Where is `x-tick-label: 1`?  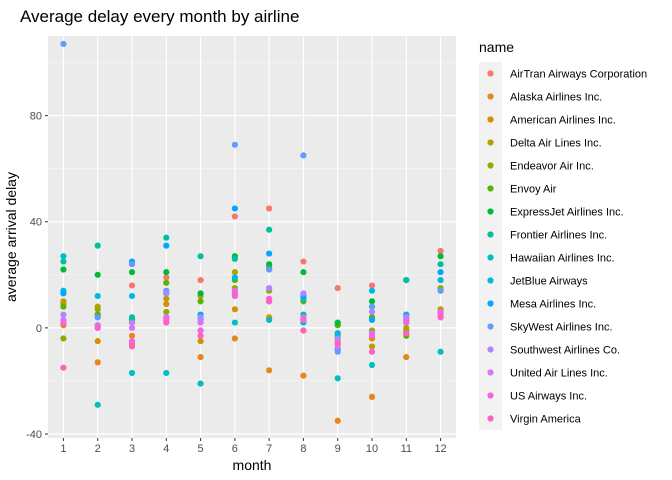
x-tick-label: 1 is located at coordinates (63, 449).